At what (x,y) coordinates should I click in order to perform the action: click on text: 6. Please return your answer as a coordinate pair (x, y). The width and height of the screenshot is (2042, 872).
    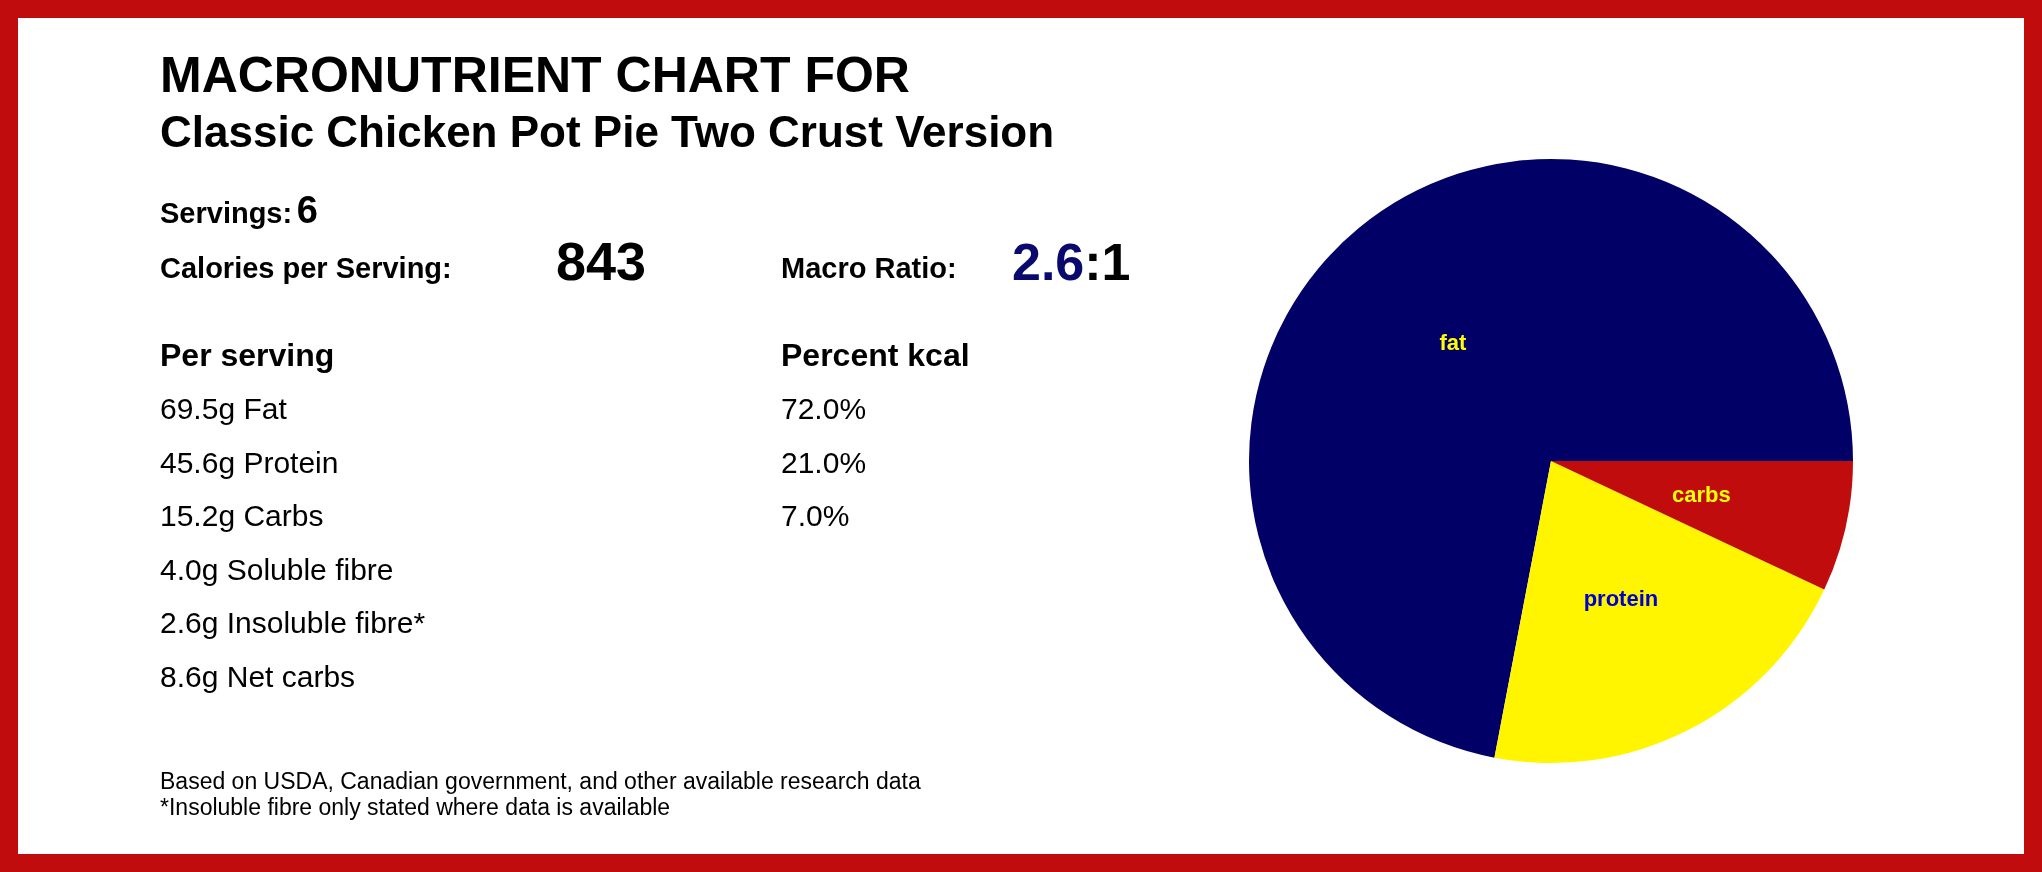
    Looking at the image, I should click on (307, 210).